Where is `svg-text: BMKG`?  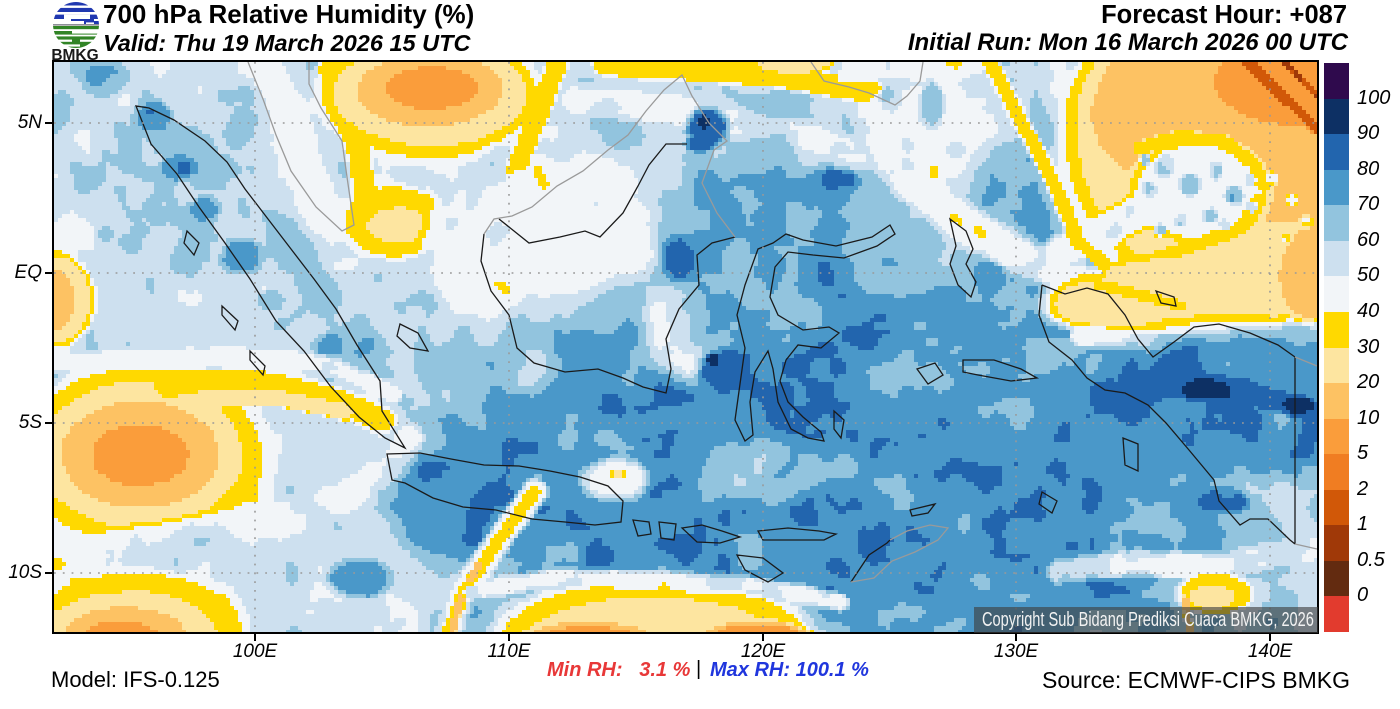
svg-text: BMKG is located at coordinates (74, 54).